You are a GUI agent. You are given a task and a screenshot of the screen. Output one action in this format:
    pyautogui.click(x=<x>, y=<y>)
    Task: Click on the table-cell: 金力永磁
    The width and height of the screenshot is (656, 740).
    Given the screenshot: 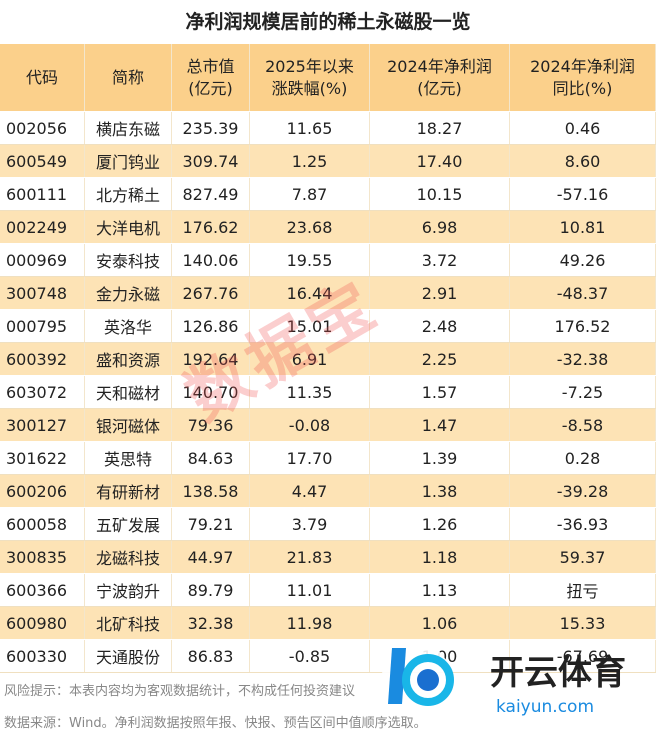 What is the action you would take?
    pyautogui.click(x=128, y=293)
    